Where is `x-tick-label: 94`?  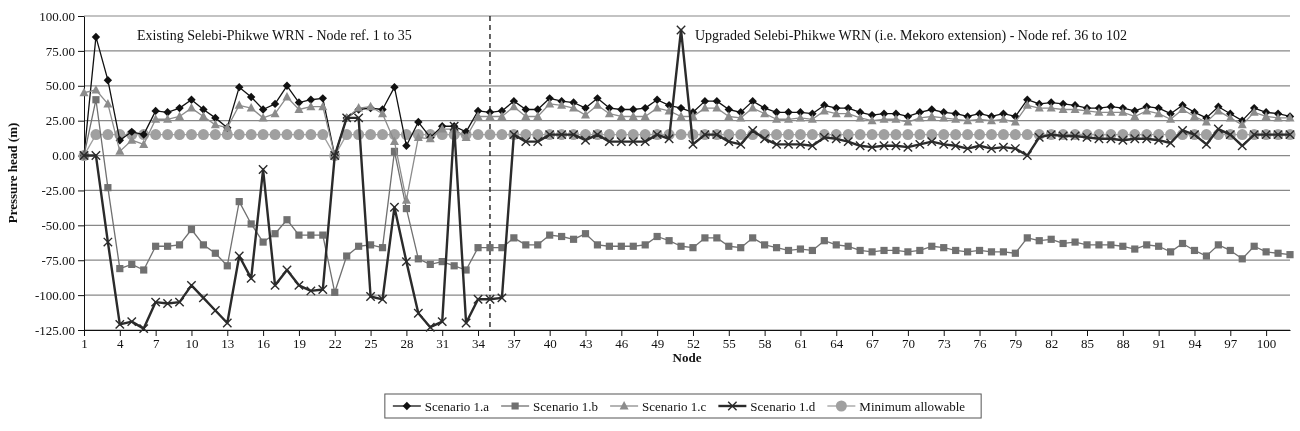 x-tick-label: 94 is located at coordinates (1195, 344).